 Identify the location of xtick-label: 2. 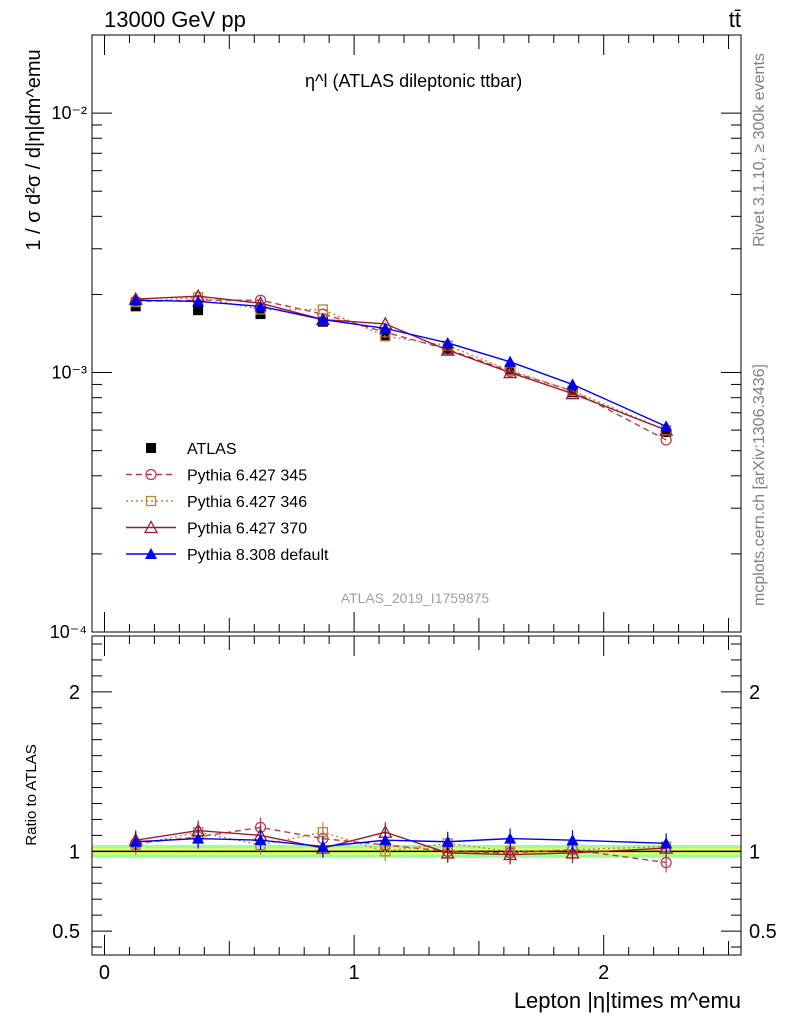
(603, 973).